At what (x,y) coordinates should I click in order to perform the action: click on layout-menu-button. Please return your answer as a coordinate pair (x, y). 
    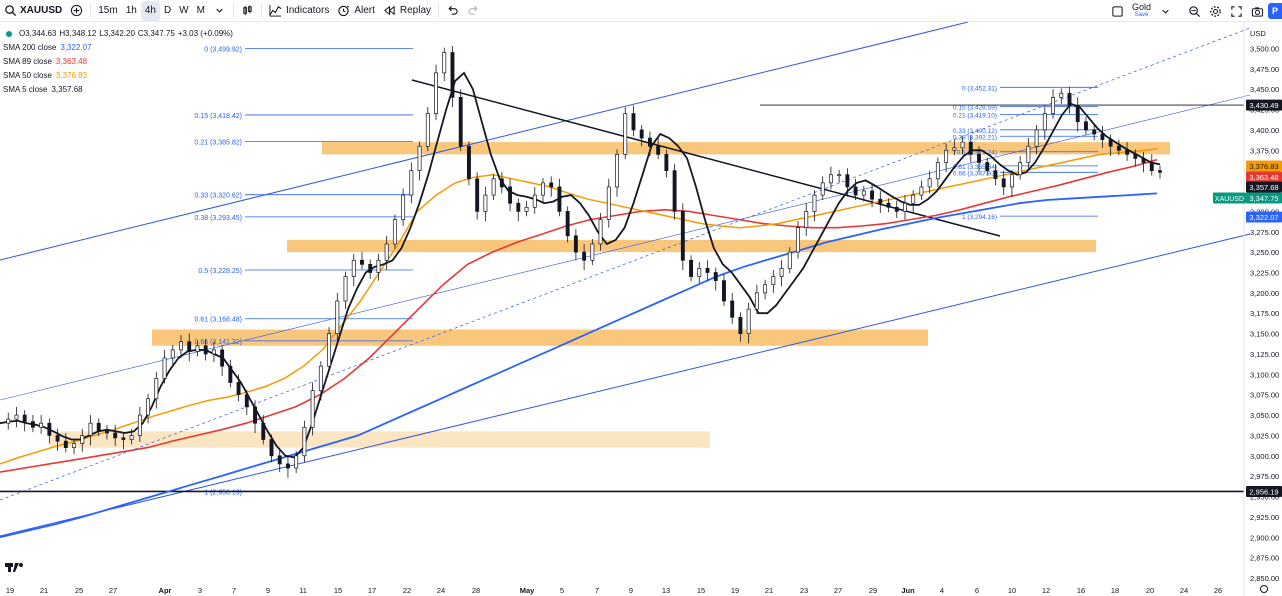
    Looking at the image, I should click on (1165, 11).